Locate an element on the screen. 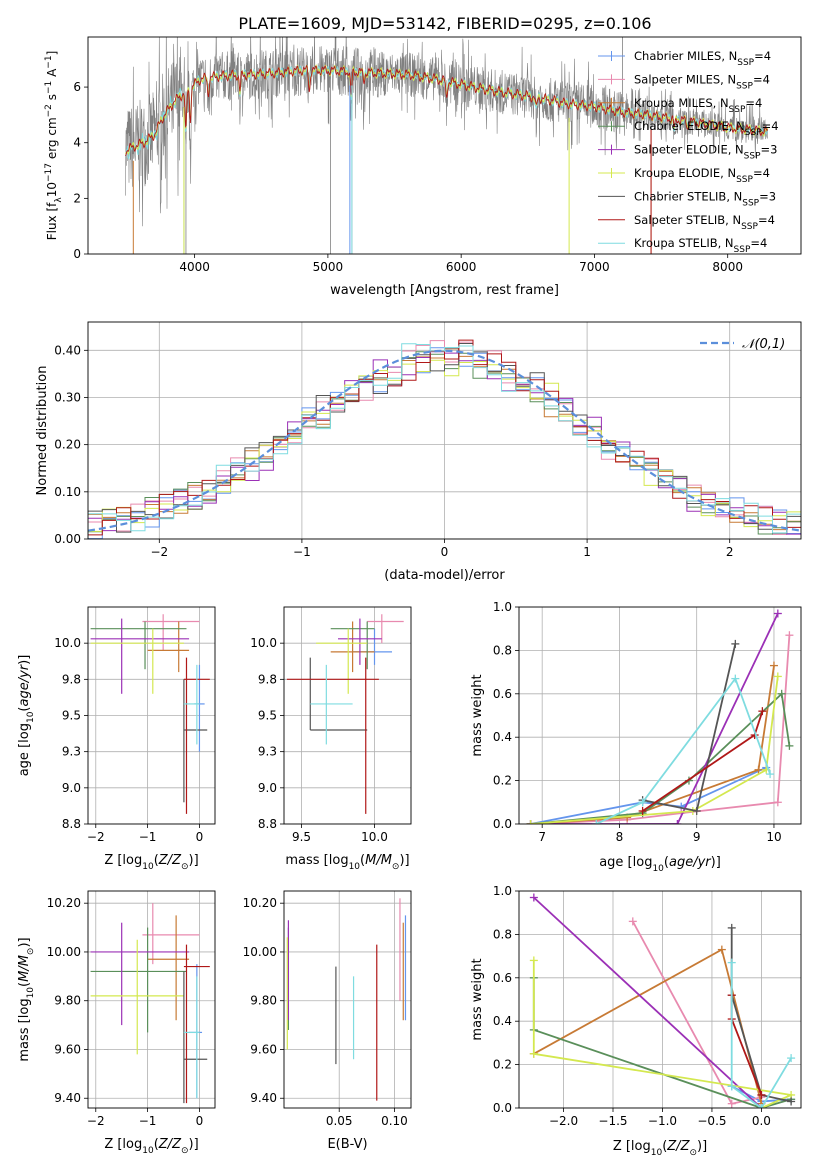 The height and width of the screenshot is (1170, 819). x-tick-label: 5000 is located at coordinates (328, 267).